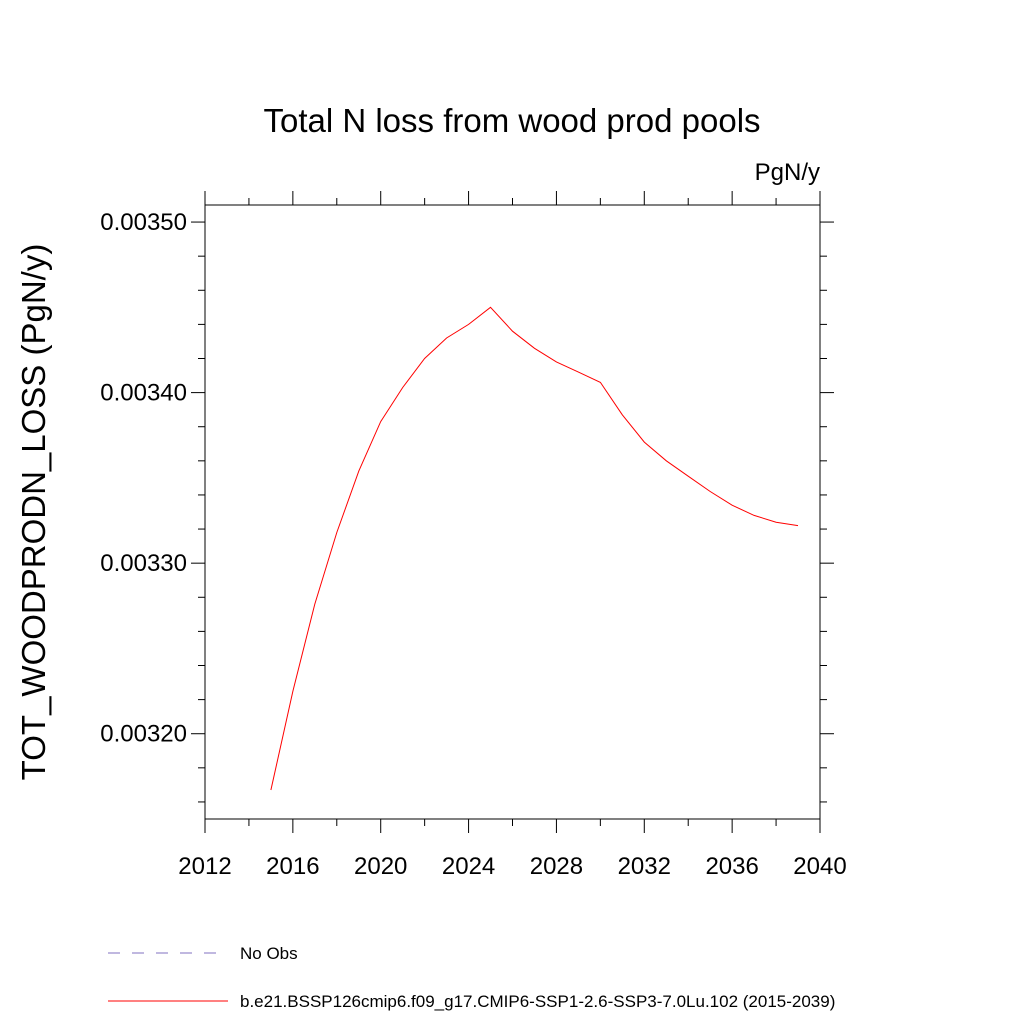  I want to click on x-tick-label: 2028, so click(556, 866).